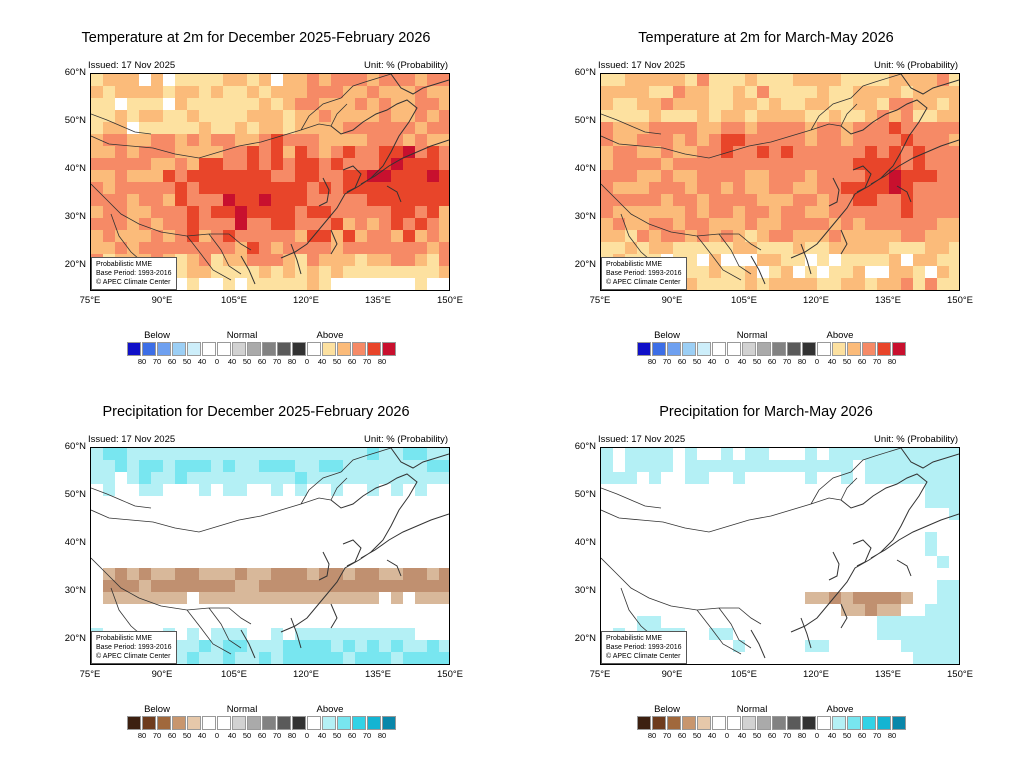 Image resolution: width=1024 pixels, height=769 pixels. Describe the element at coordinates (187, 361) in the screenshot. I see `legend-number: 50` at that location.